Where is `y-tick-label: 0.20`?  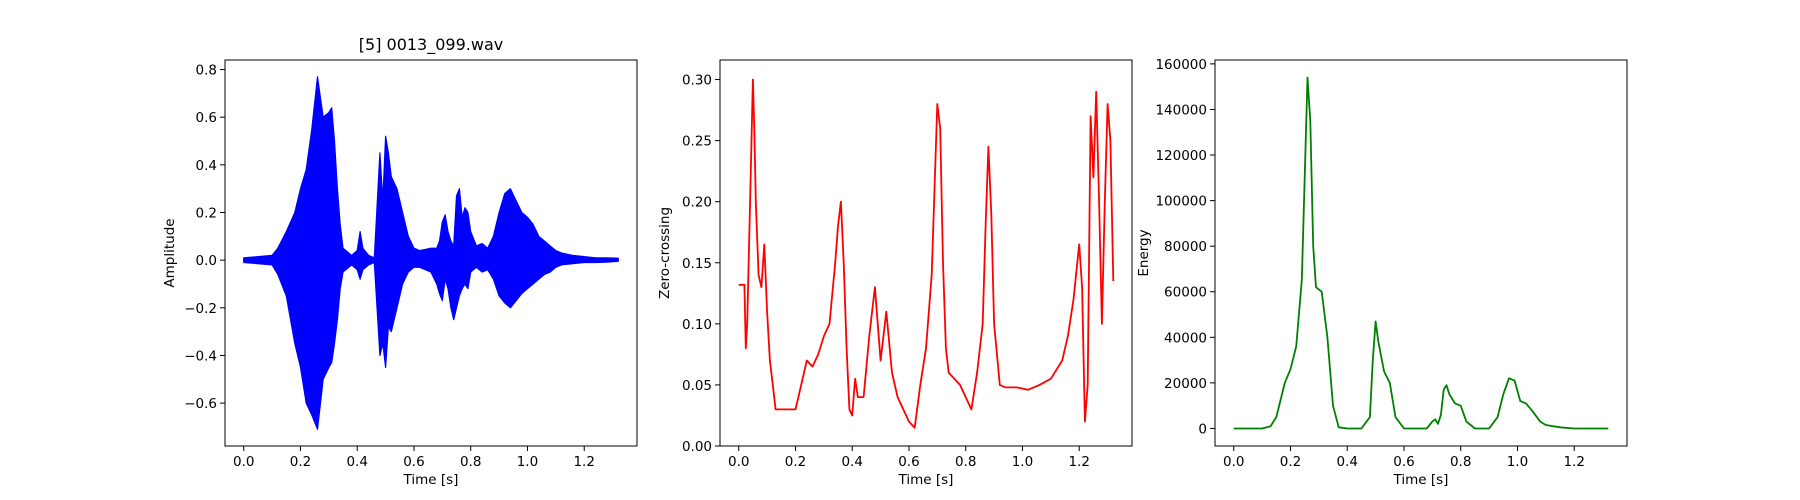 y-tick-label: 0.20 is located at coordinates (697, 203).